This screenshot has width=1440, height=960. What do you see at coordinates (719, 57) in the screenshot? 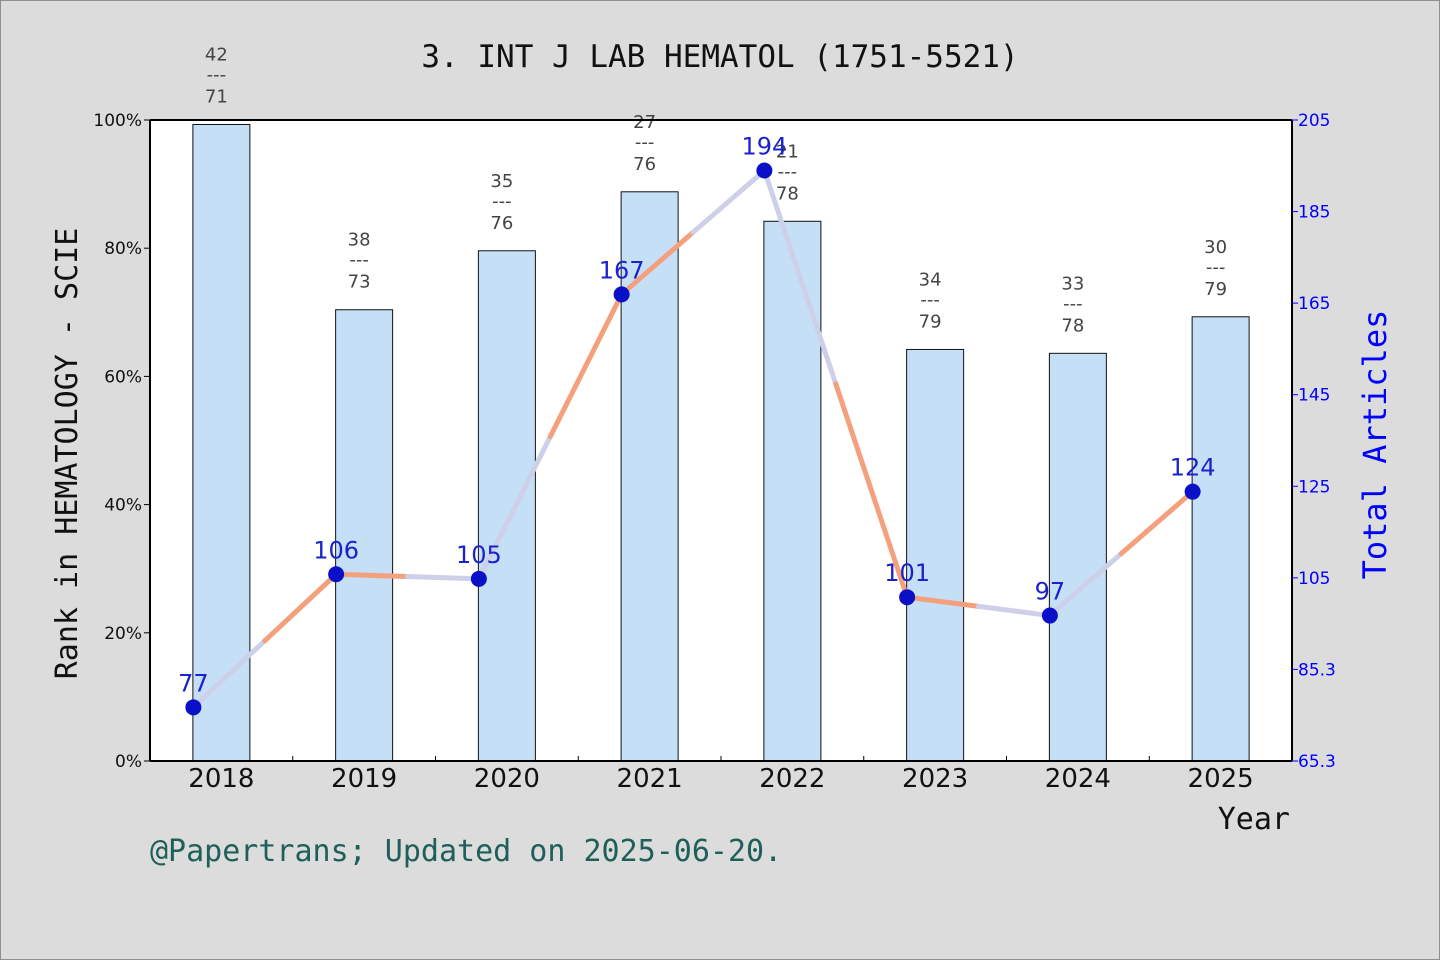
I see `chart-title: 3. INT J LAB HEMATOL (1751-5521)` at bounding box center [719, 57].